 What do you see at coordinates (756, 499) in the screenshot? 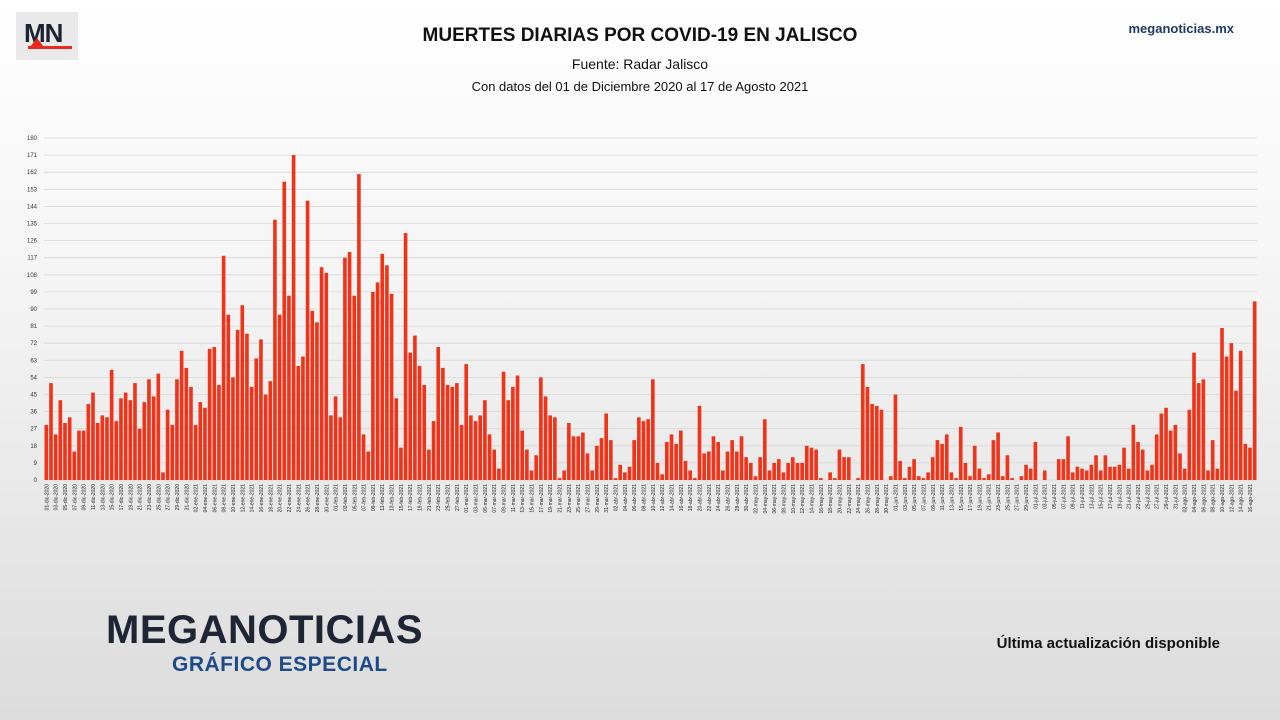
I see `x-tick-label: 02-may-2021` at bounding box center [756, 499].